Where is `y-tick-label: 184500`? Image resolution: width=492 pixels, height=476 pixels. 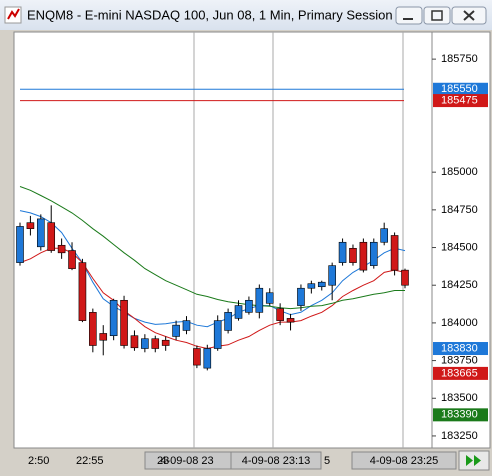 y-tick-label: 184500 is located at coordinates (459, 247).